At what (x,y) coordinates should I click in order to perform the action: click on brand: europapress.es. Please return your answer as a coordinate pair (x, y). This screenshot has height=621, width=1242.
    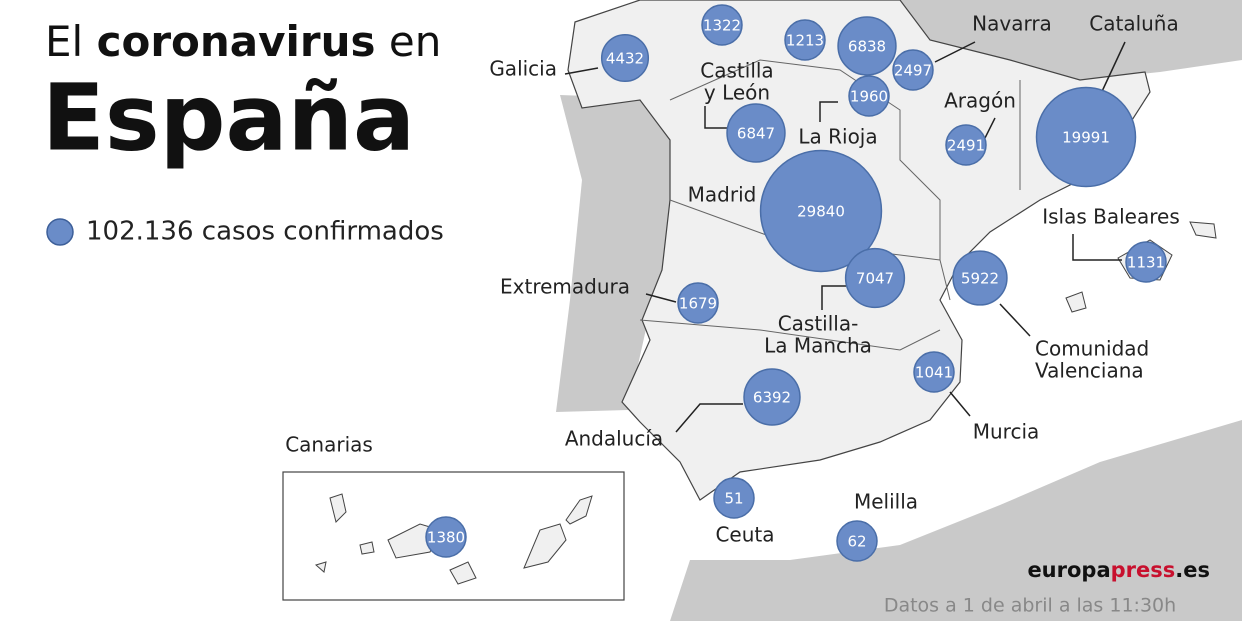
    Looking at the image, I should click on (1118, 570).